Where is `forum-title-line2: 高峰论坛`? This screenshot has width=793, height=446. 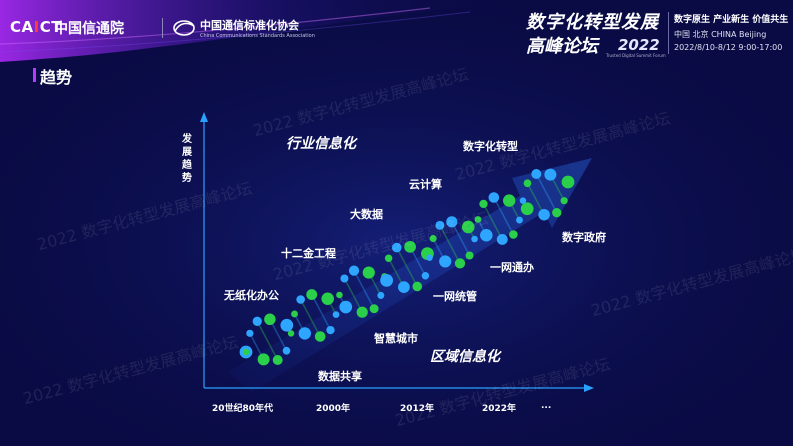 forum-title-line2: 高峰论坛 is located at coordinates (562, 46).